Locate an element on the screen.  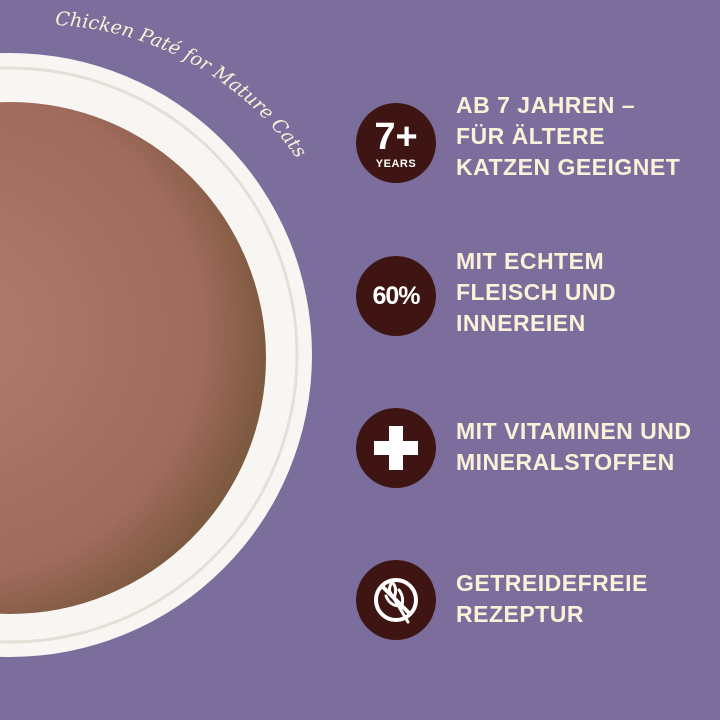
percent-badge: 60% is located at coordinates (396, 296).